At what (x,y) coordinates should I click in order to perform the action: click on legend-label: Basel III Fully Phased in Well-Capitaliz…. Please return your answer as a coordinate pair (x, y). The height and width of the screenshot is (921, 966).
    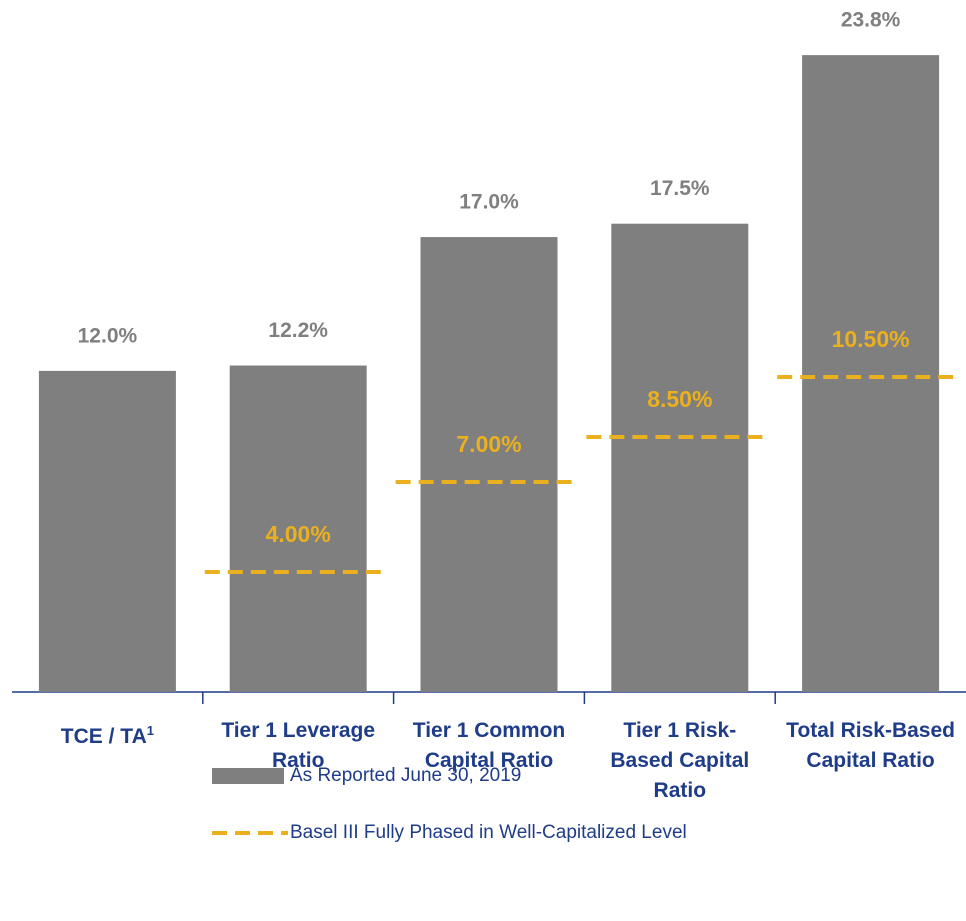
    Looking at the image, I should click on (488, 832).